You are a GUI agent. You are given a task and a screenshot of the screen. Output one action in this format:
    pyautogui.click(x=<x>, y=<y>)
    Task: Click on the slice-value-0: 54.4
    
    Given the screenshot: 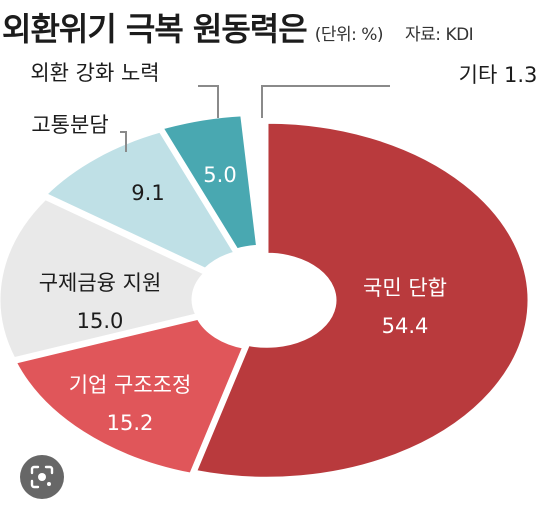 What is the action you would take?
    pyautogui.click(x=405, y=326)
    